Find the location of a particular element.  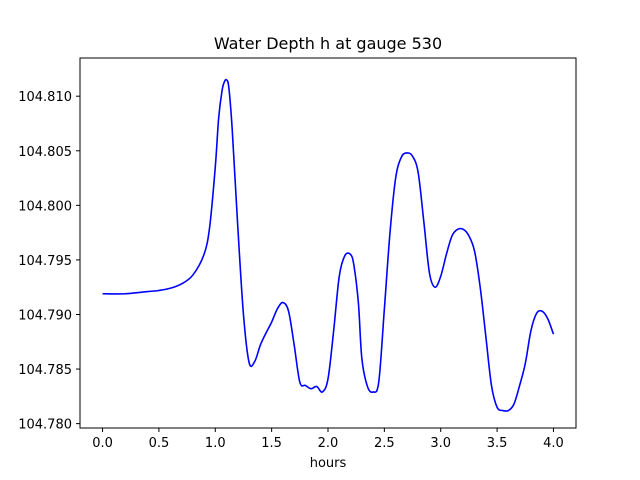

y-tick-label: 104.790 is located at coordinates (45, 315).